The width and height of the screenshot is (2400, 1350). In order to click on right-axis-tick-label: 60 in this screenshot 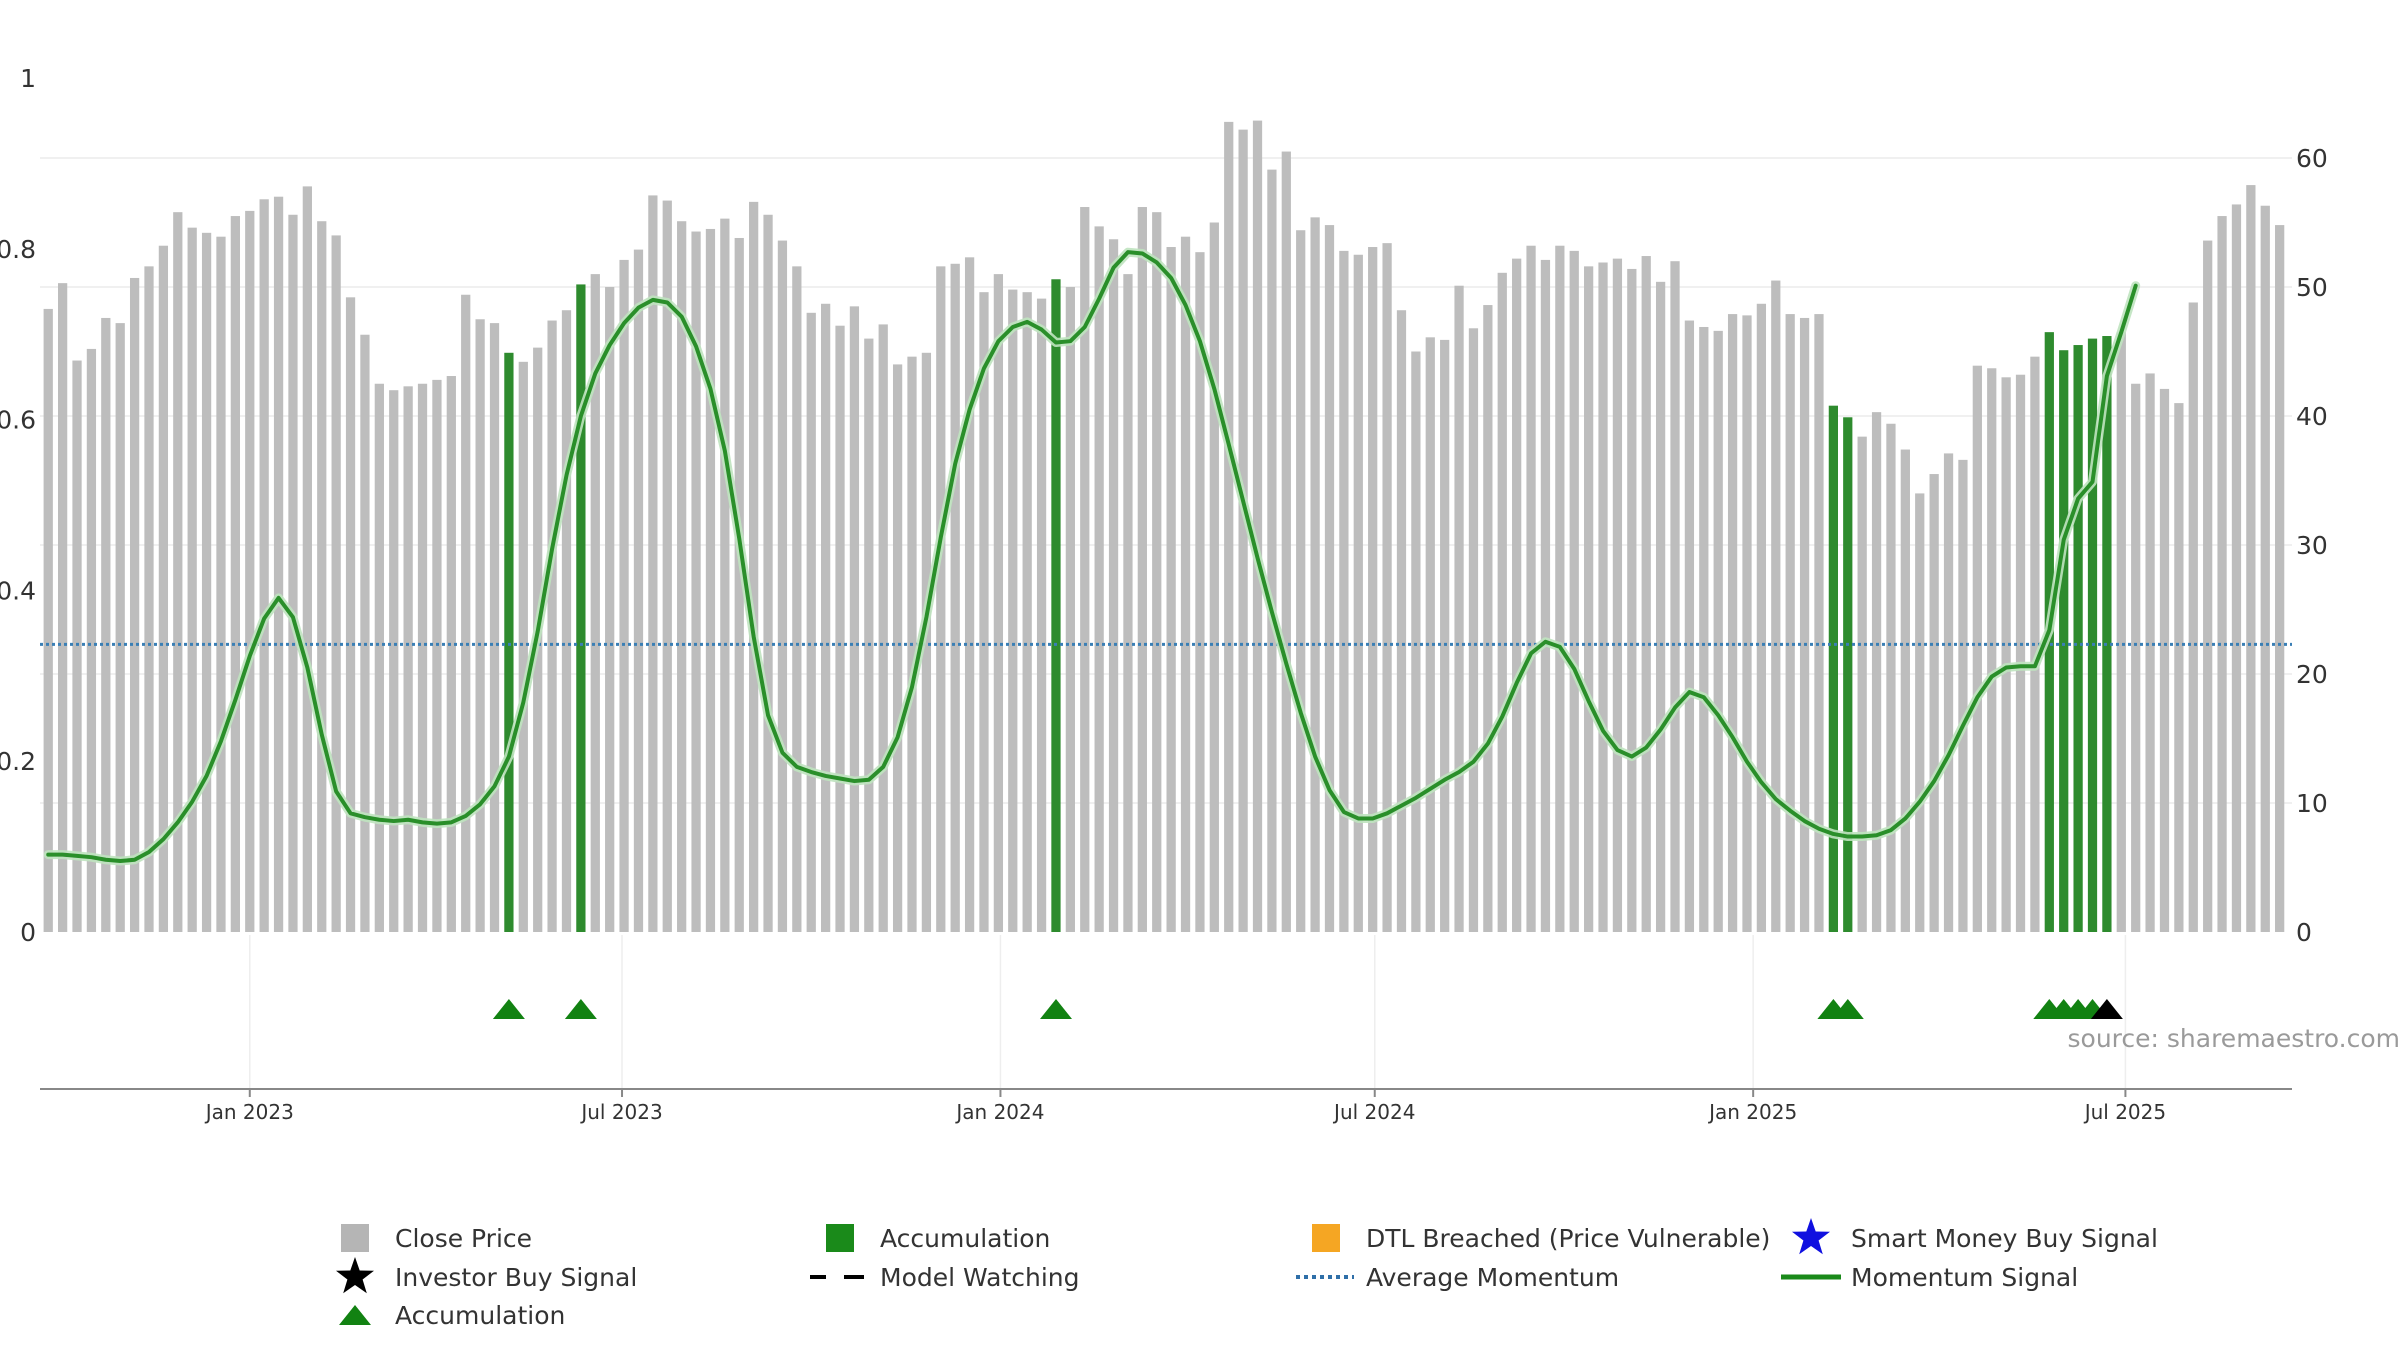, I will do `click(2312, 158)`.